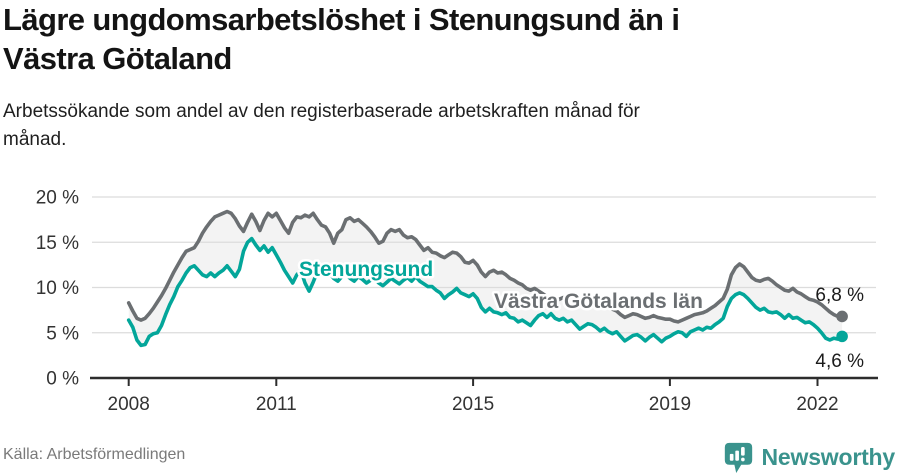 Image resolution: width=900 pixels, height=474 pixels. What do you see at coordinates (817, 404) in the screenshot?
I see `x-tick-label-2022: 2022` at bounding box center [817, 404].